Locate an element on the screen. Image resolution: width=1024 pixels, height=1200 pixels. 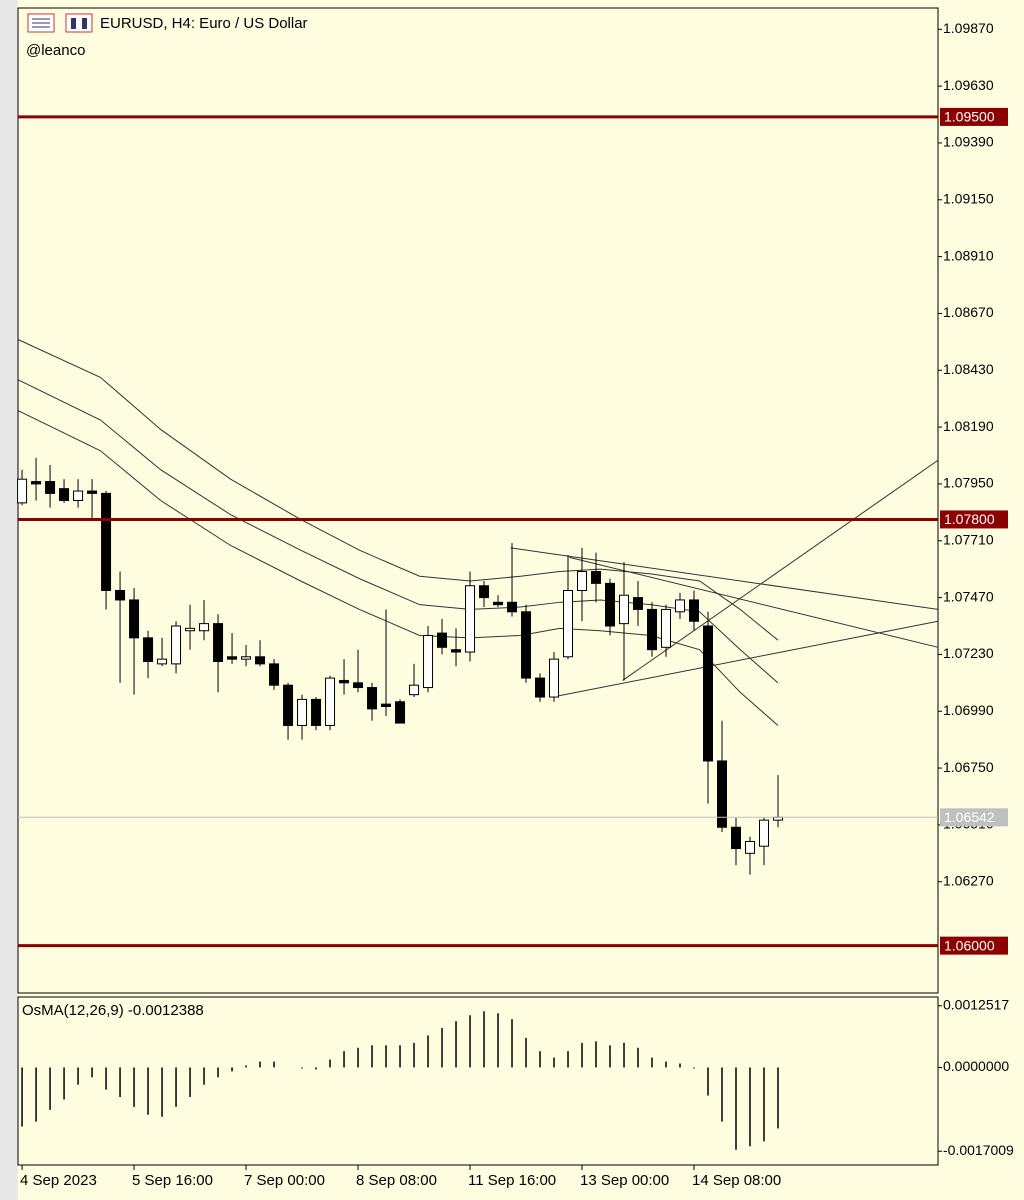
y-tick-label: 1.06990 is located at coordinates (968, 710).